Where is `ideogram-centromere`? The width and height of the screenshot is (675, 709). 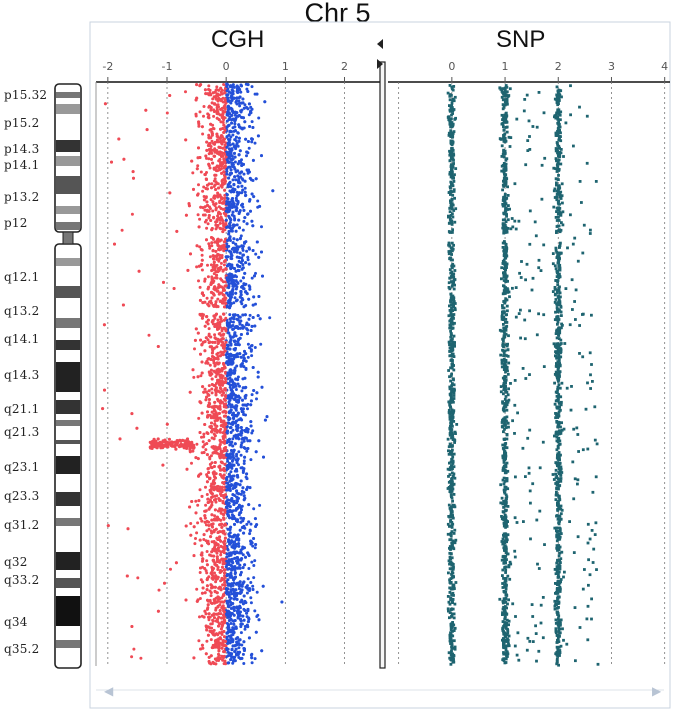
ideogram-centromere is located at coordinates (68, 238).